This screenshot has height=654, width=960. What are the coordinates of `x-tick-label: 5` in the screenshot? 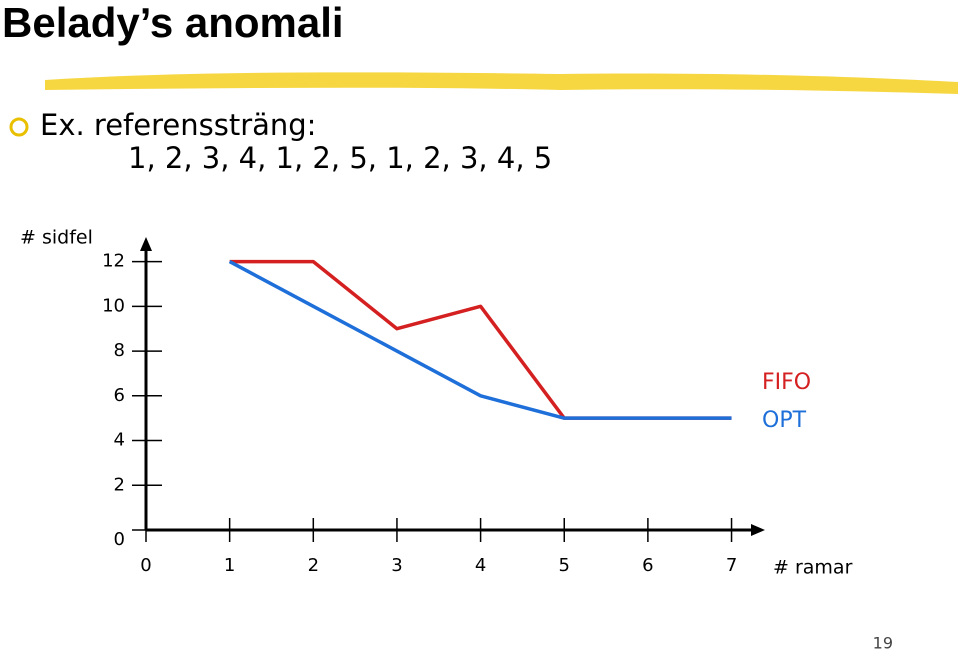 It's located at (564, 565).